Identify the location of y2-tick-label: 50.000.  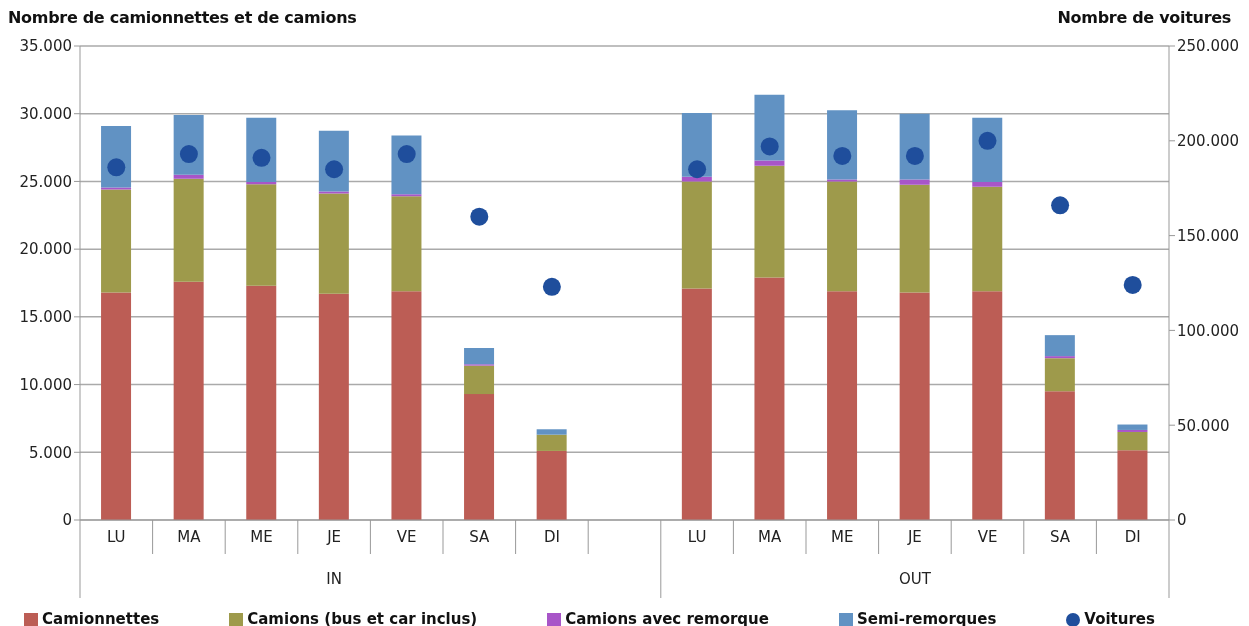
(1203, 425).